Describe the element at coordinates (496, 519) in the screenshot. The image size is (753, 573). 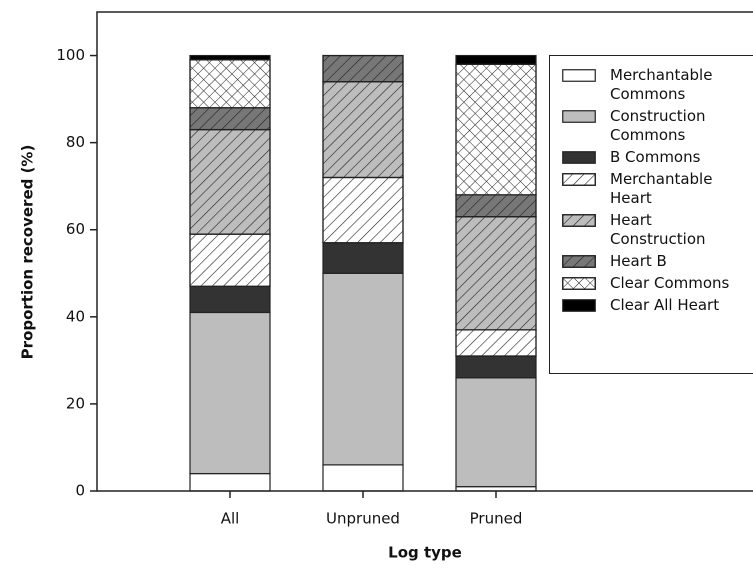
I see `x-tick-label: Pruned` at that location.